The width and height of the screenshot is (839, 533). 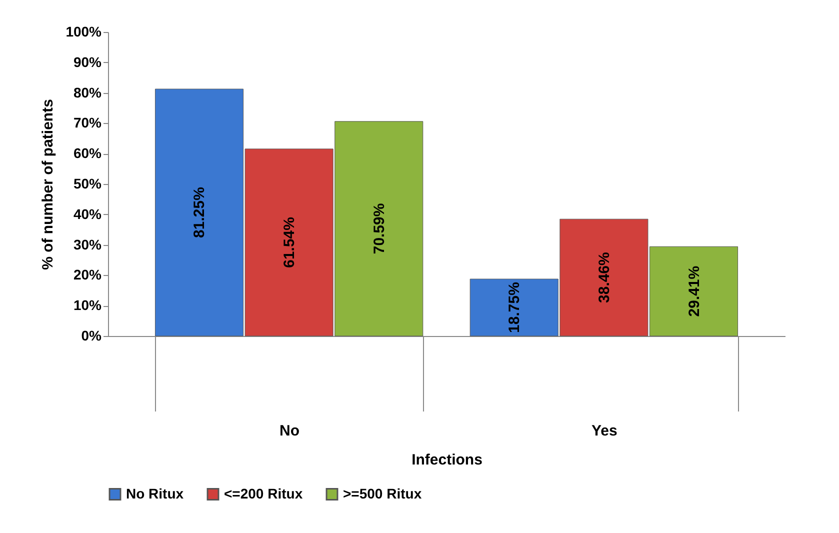 I want to click on y-tick-label: 0%, so click(x=91, y=336).